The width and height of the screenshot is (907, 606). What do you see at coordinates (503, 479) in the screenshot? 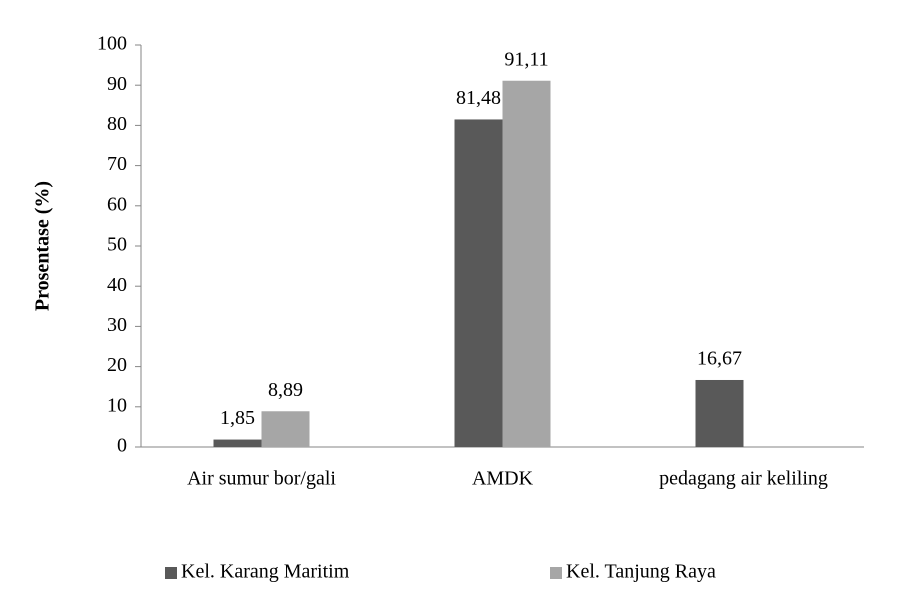
I see `x-tick-label: AMDK` at bounding box center [503, 479].